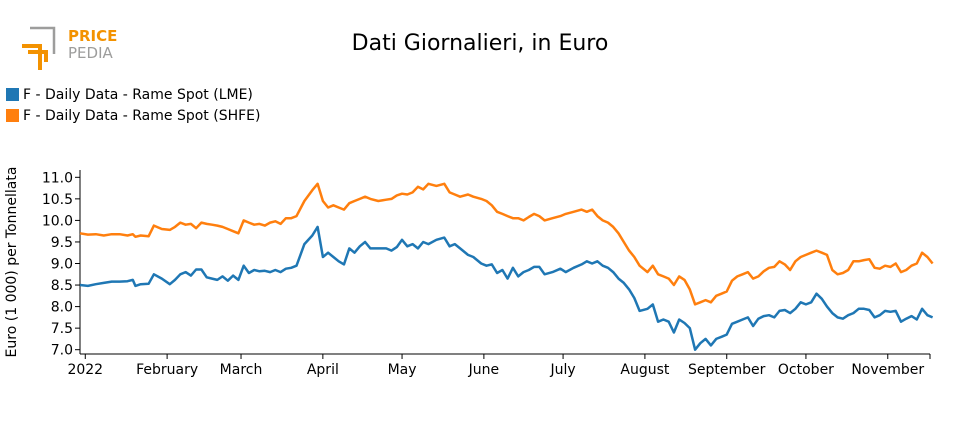 This screenshot has width=960, height=430. I want to click on x-tick-label: April, so click(323, 370).